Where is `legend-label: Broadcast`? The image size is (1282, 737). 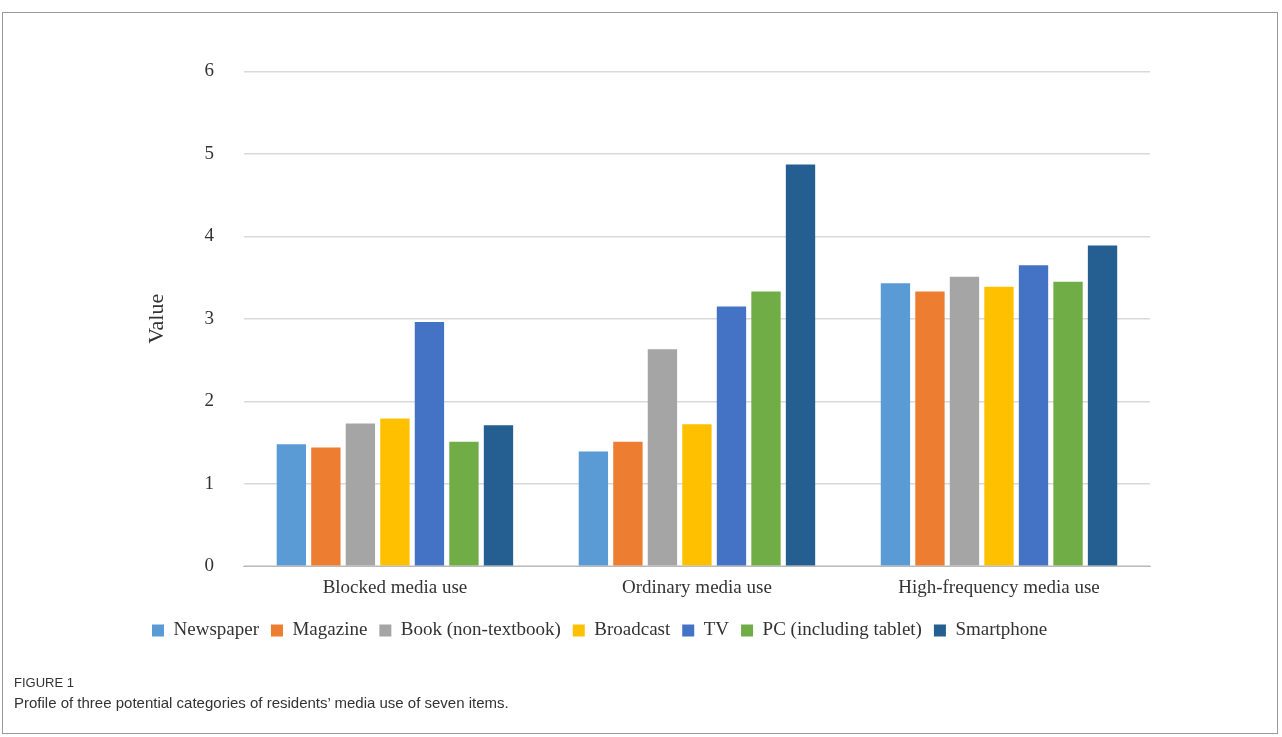
legend-label: Broadcast is located at coordinates (632, 629).